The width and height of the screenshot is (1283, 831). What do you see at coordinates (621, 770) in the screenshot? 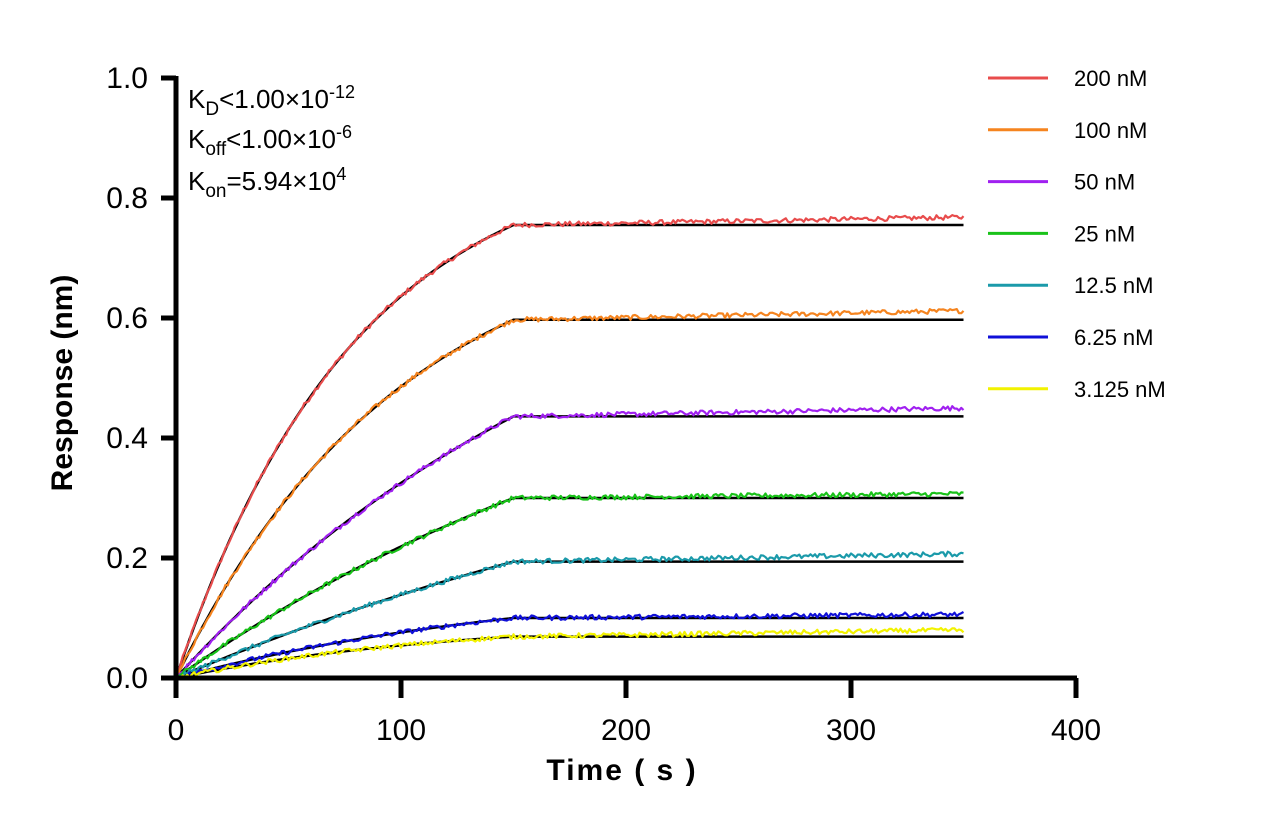
I see `x-axis-title: Time ( s )` at bounding box center [621, 770].